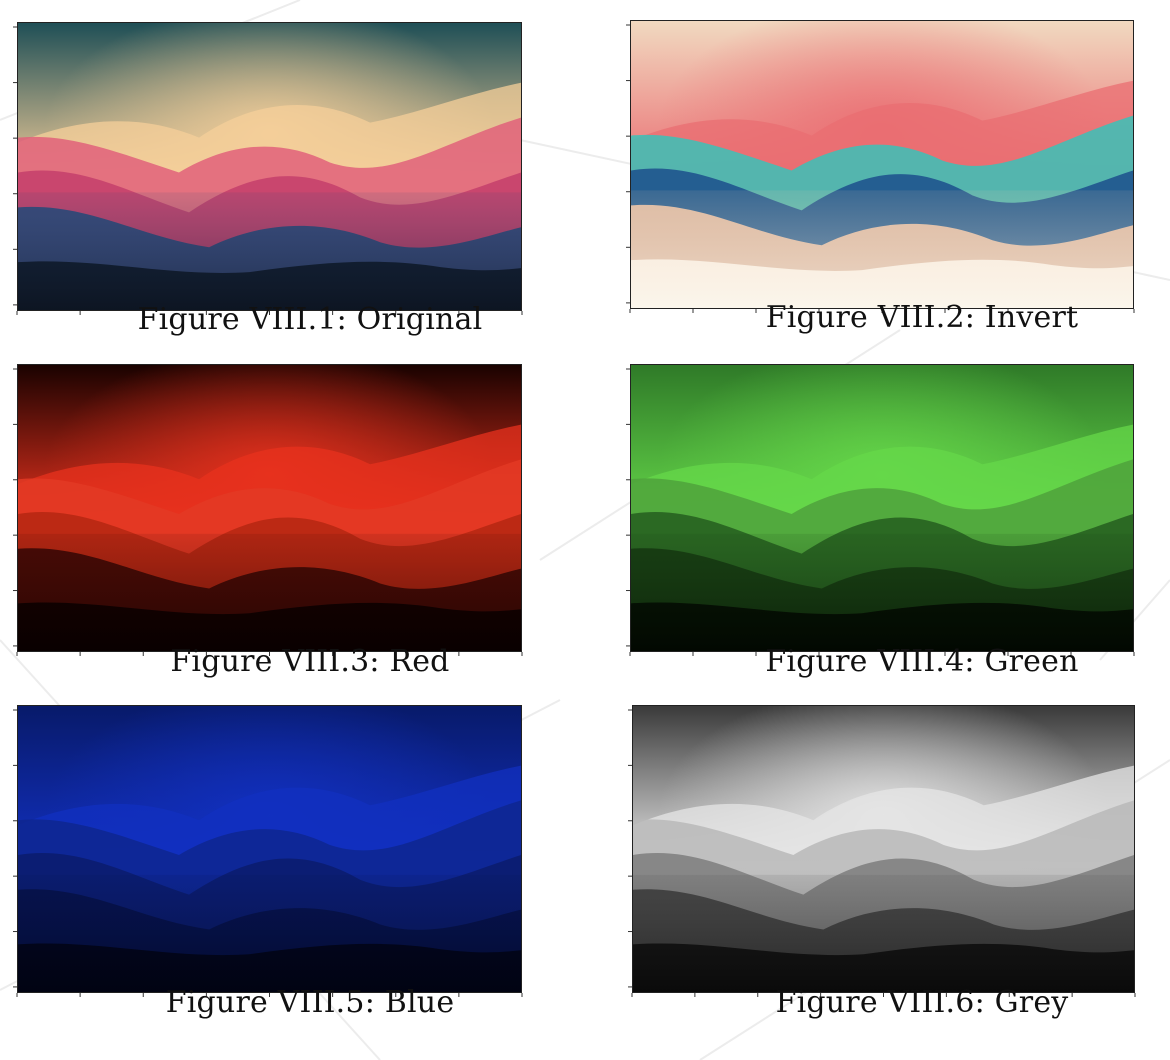 The width and height of the screenshot is (1170, 1060). What do you see at coordinates (269, 166) in the screenshot?
I see `landscape-image-original` at bounding box center [269, 166].